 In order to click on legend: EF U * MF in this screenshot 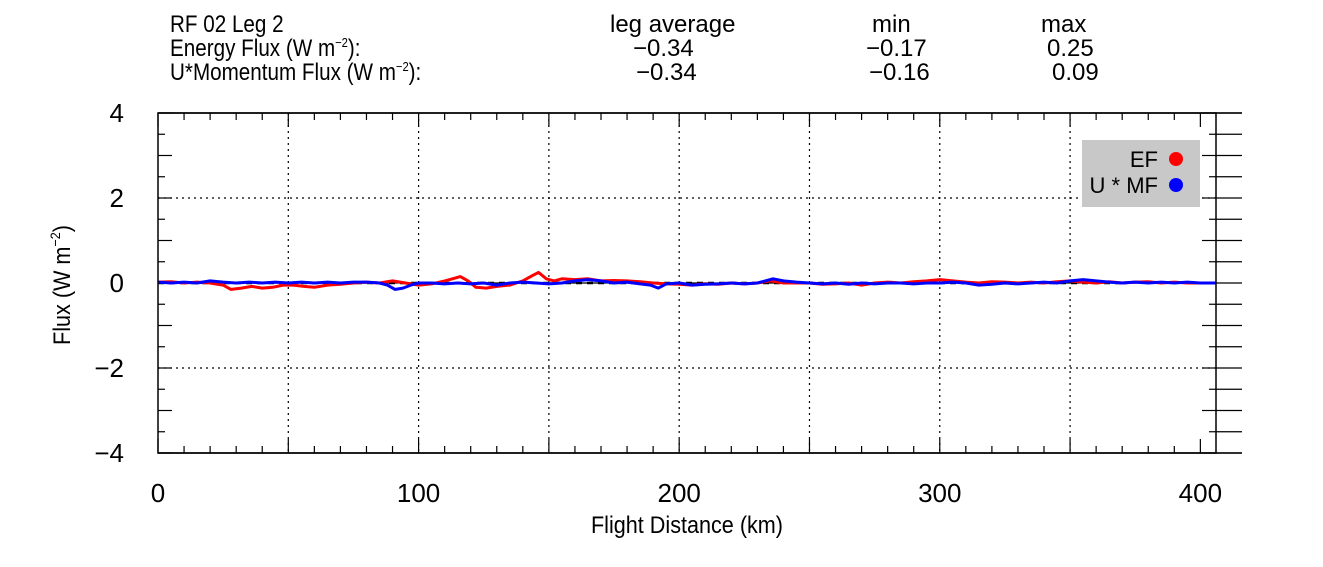, I will do `click(1141, 173)`.